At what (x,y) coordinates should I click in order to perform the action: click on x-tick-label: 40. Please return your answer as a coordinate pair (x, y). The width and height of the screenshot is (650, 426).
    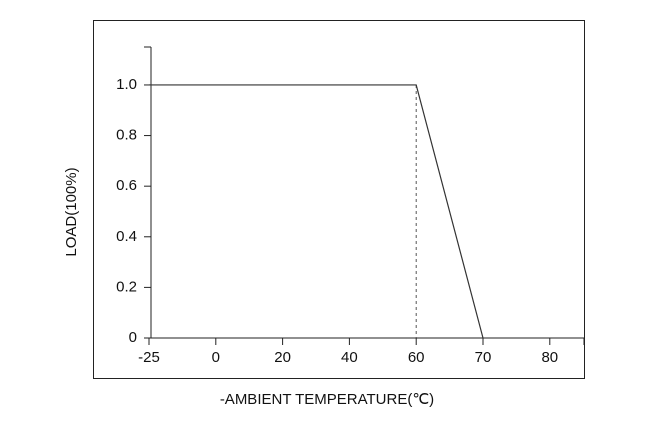
    Looking at the image, I should click on (349, 357).